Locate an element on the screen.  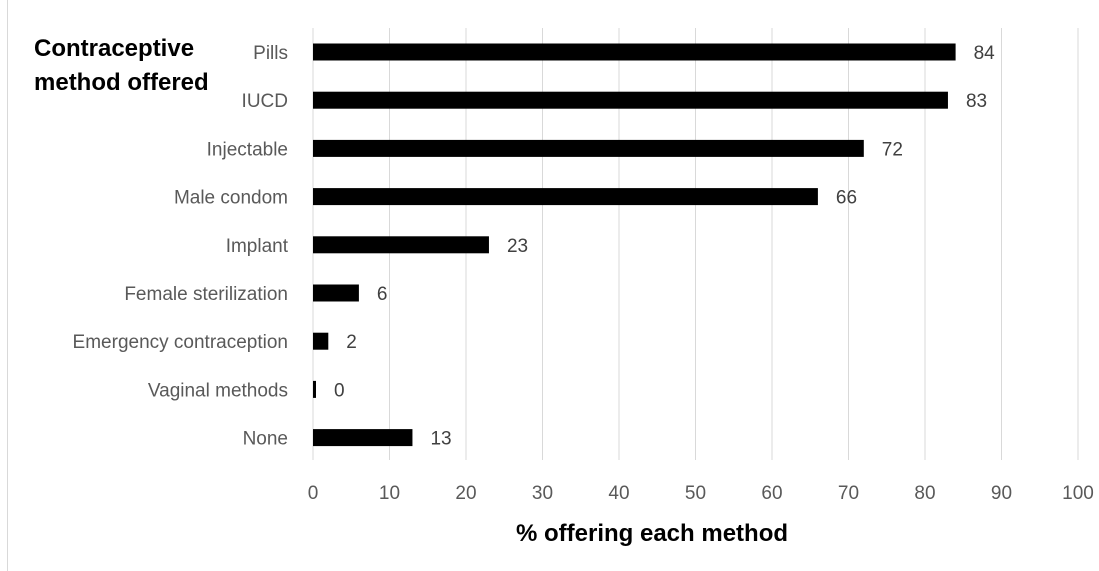
data-label: 2 is located at coordinates (351, 342).